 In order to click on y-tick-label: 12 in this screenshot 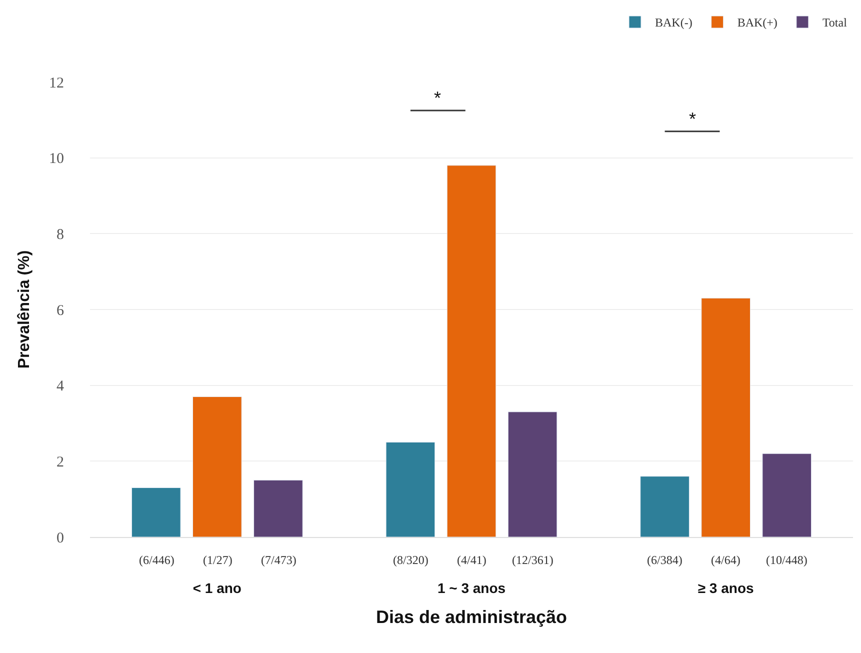, I will do `click(56, 83)`.